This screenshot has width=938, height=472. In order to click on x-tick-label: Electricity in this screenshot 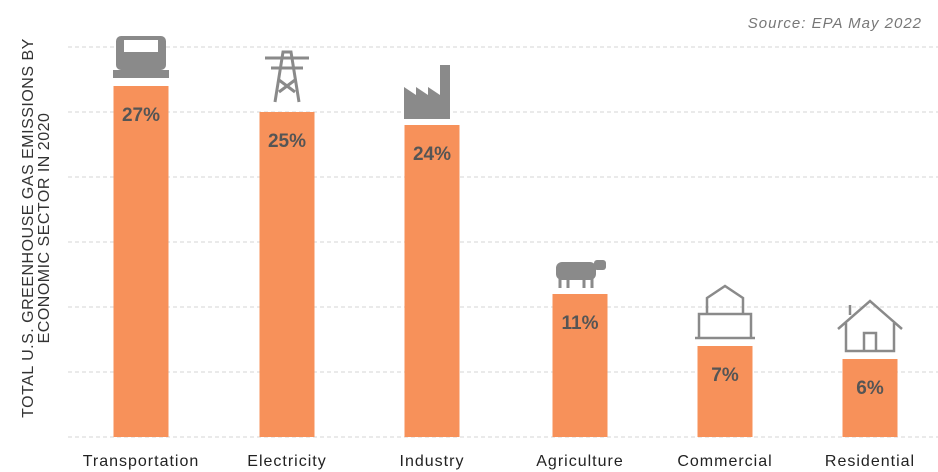, I will do `click(286, 461)`.